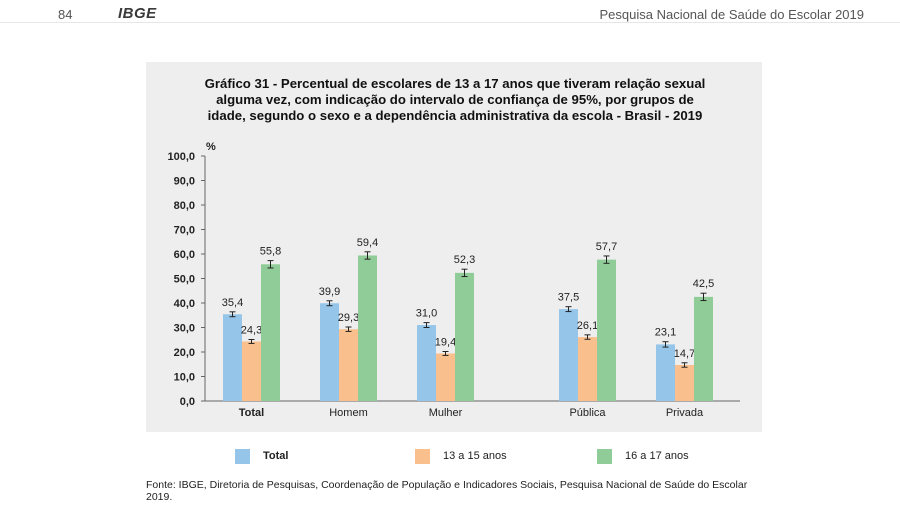 Image resolution: width=900 pixels, height=524 pixels. Describe the element at coordinates (184, 329) in the screenshot. I see `y-tick-label: 30,0` at that location.